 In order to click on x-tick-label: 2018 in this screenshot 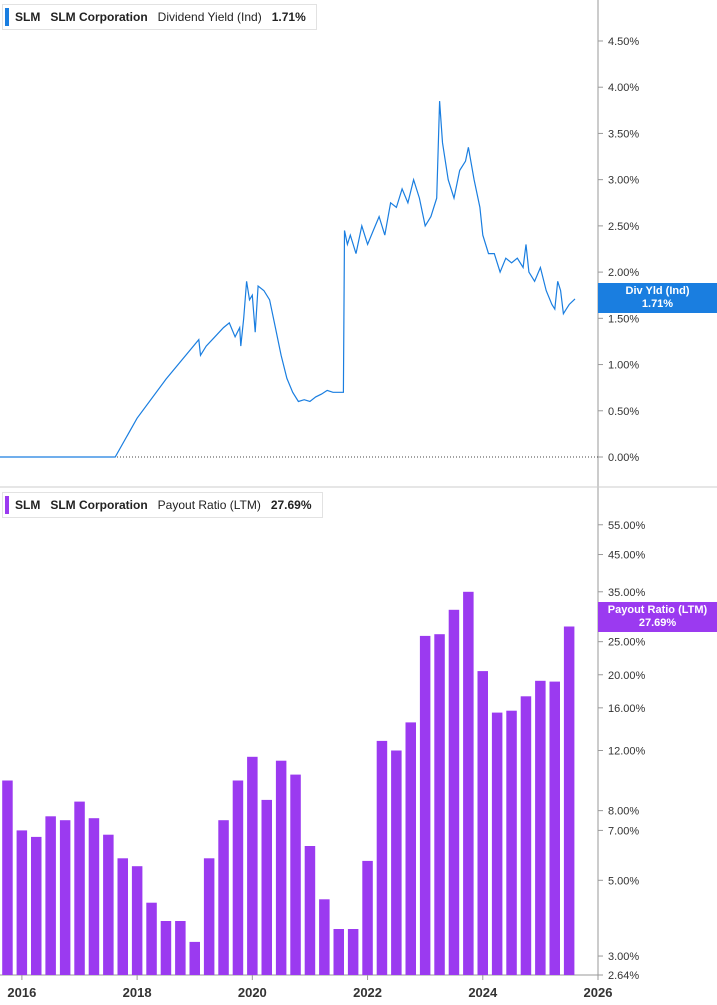, I will do `click(137, 992)`.